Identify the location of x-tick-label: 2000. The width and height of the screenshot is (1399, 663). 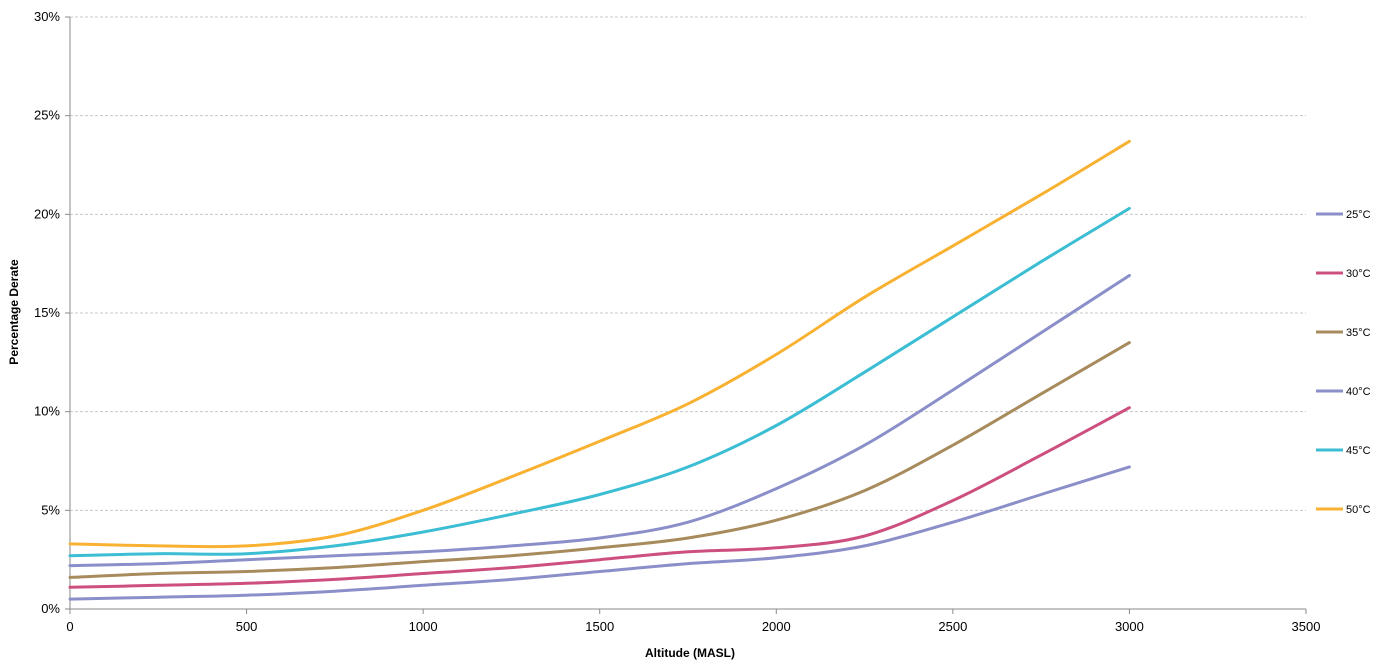
(776, 626).